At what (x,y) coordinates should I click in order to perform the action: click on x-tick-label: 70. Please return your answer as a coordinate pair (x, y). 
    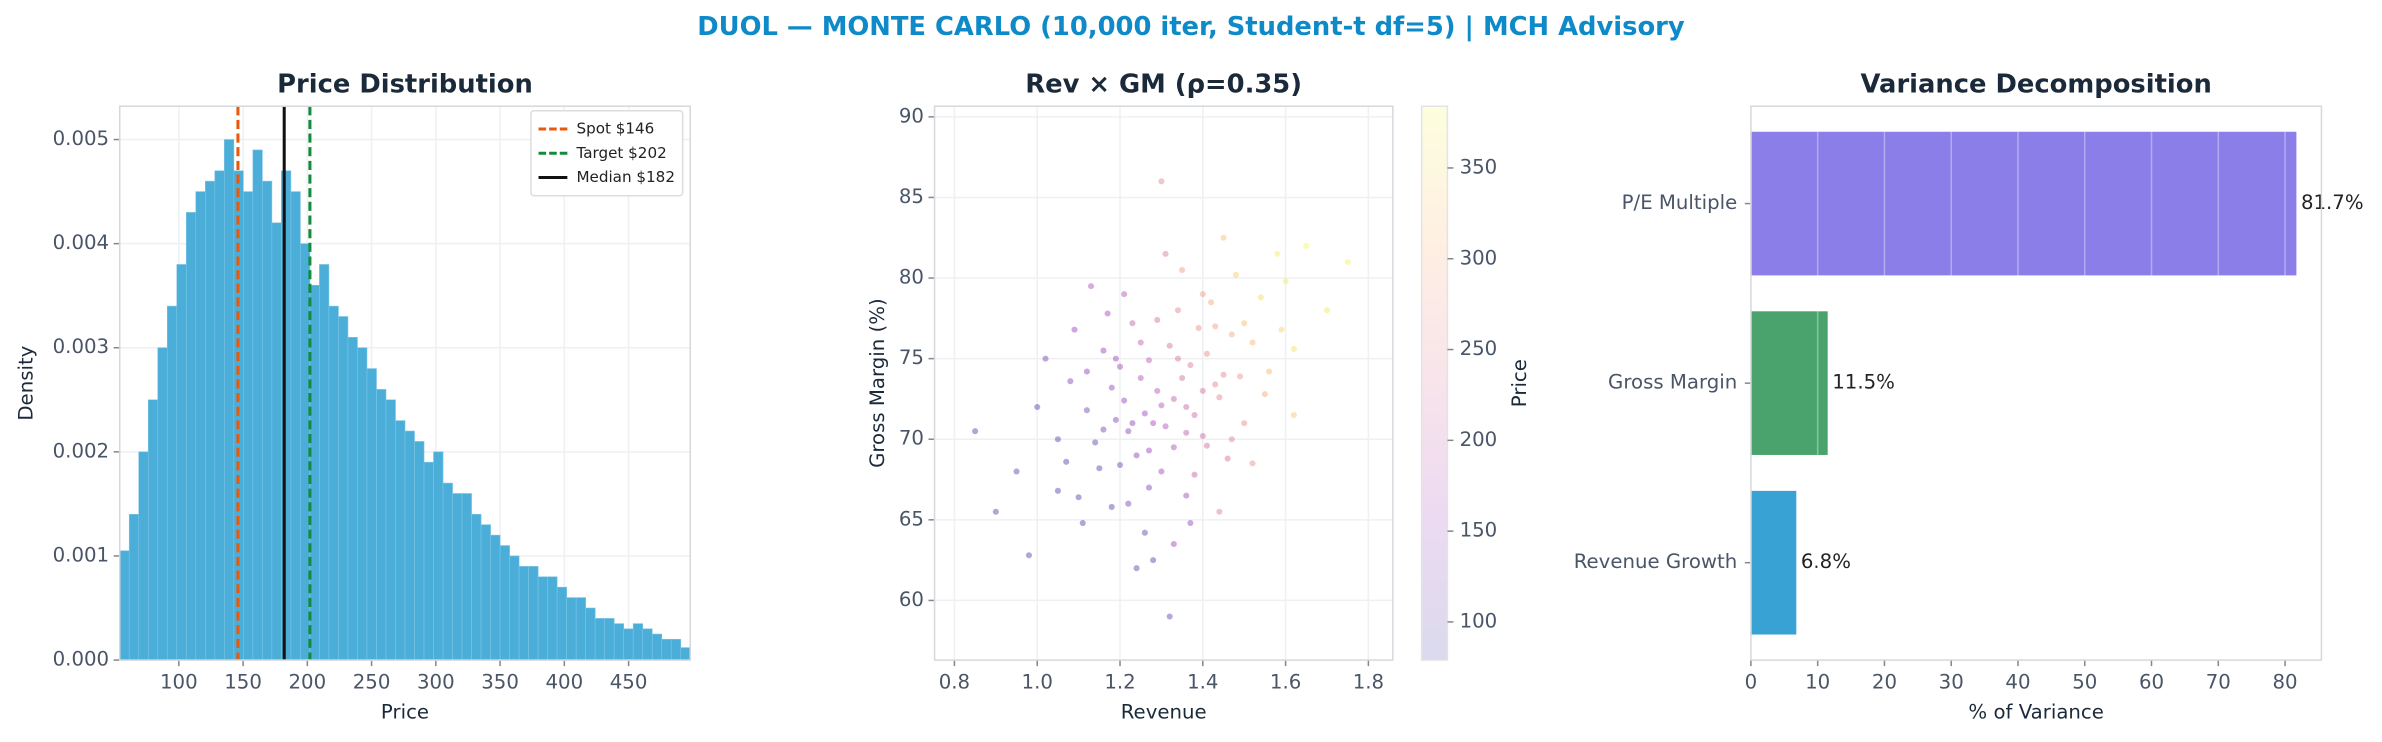
    Looking at the image, I should click on (2218, 681).